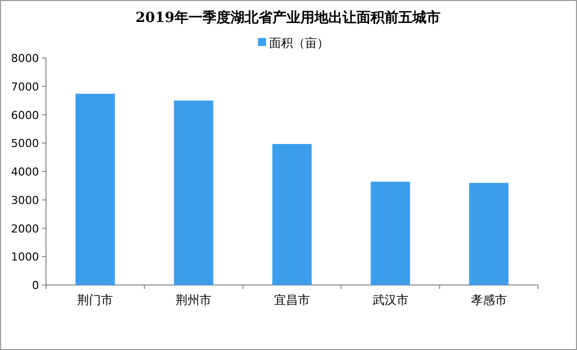 This screenshot has width=577, height=350. Describe the element at coordinates (288, 17) in the screenshot. I see `chart-title: 2019年一季度湖北省产业用地出让面积前五城市` at that location.